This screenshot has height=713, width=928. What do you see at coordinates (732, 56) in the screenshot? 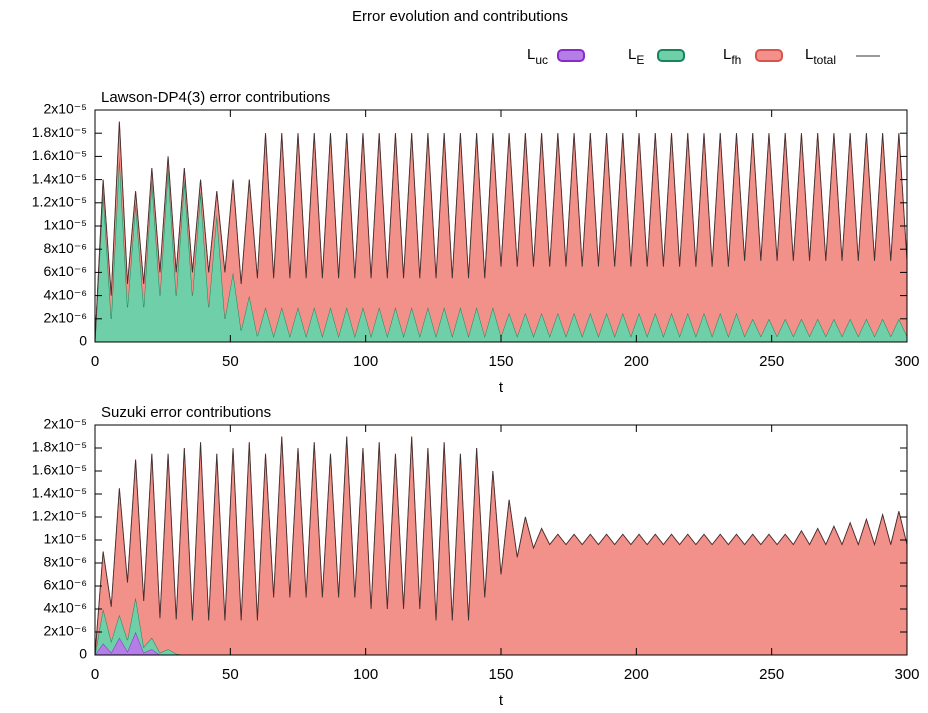
I see `legend-label: Lfh` at bounding box center [732, 56].